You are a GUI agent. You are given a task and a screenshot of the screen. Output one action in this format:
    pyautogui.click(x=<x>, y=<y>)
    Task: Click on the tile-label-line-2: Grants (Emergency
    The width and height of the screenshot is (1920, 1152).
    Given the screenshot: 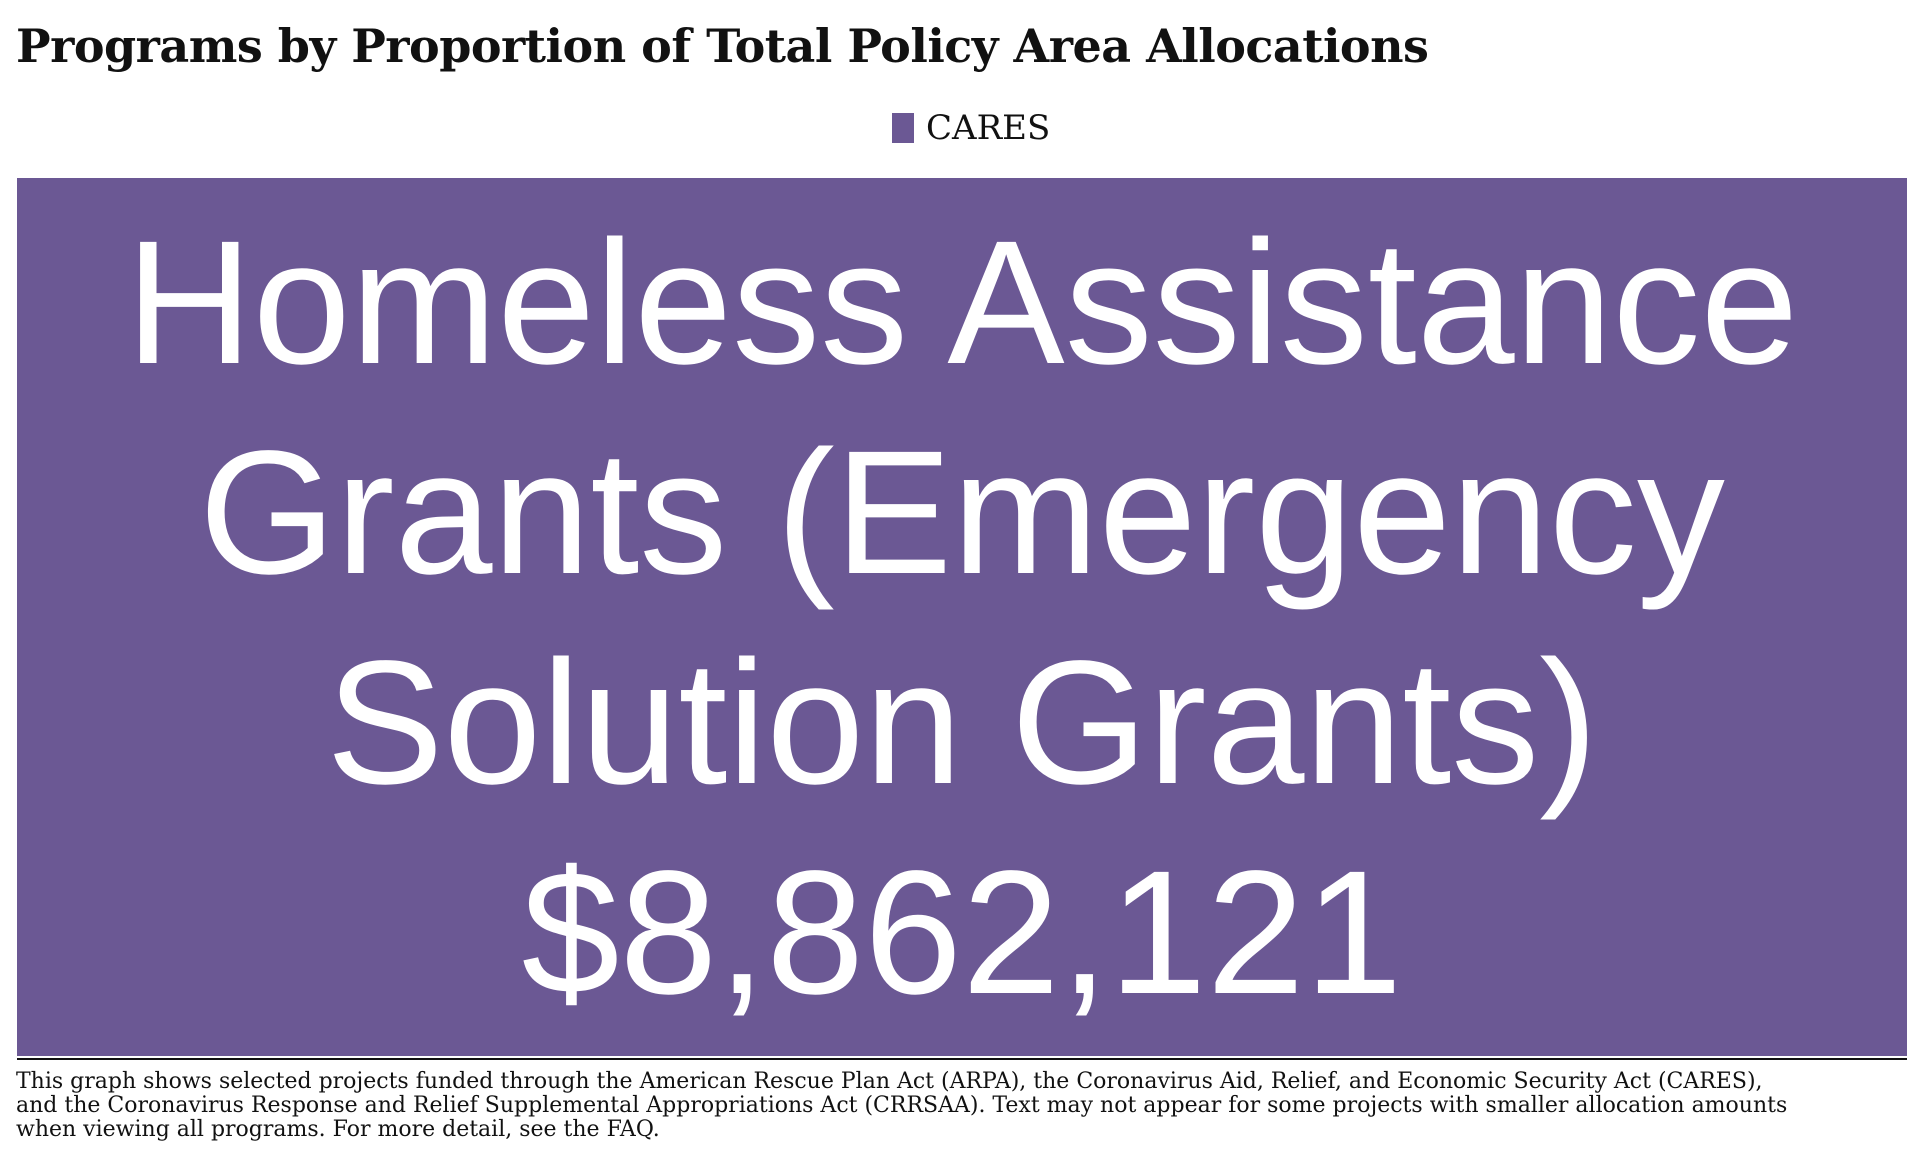 What is the action you would take?
    pyautogui.click(x=962, y=513)
    